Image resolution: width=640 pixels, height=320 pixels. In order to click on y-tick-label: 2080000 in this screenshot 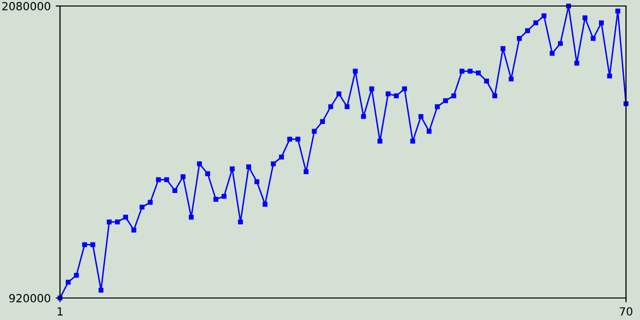, I will do `click(26, 6)`.